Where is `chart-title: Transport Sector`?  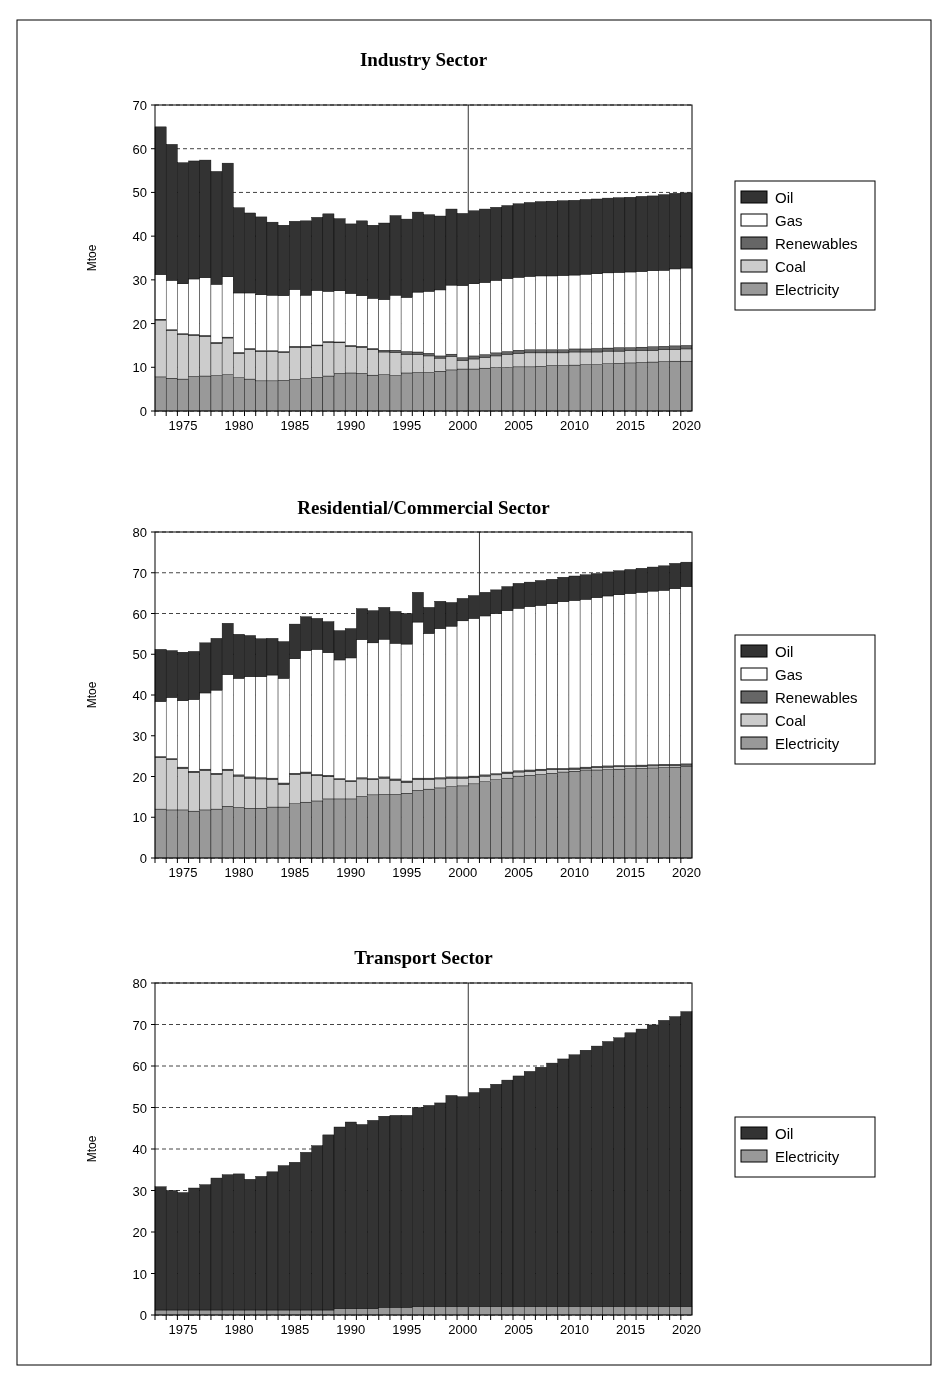
chart-title: Transport Sector is located at coordinates (424, 957).